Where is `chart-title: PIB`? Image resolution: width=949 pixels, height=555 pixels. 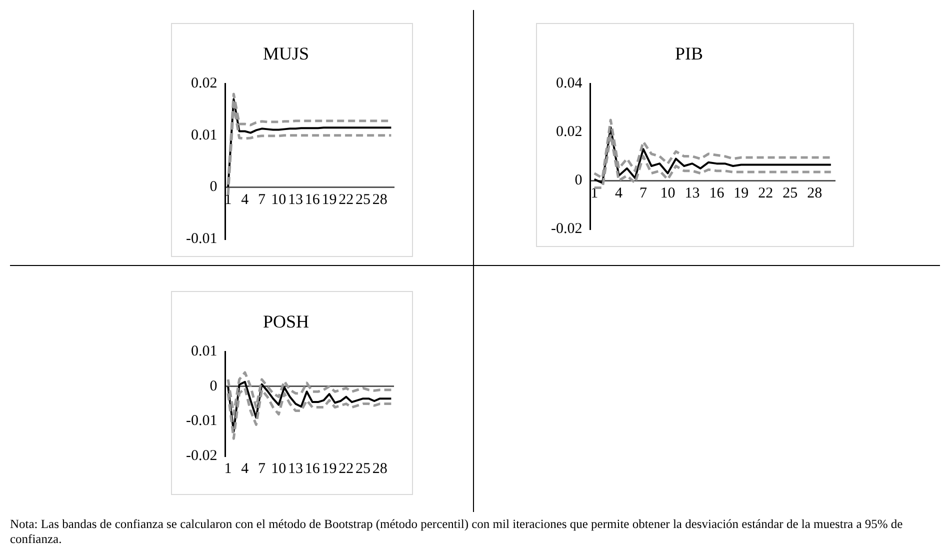 chart-title: PIB is located at coordinates (689, 54).